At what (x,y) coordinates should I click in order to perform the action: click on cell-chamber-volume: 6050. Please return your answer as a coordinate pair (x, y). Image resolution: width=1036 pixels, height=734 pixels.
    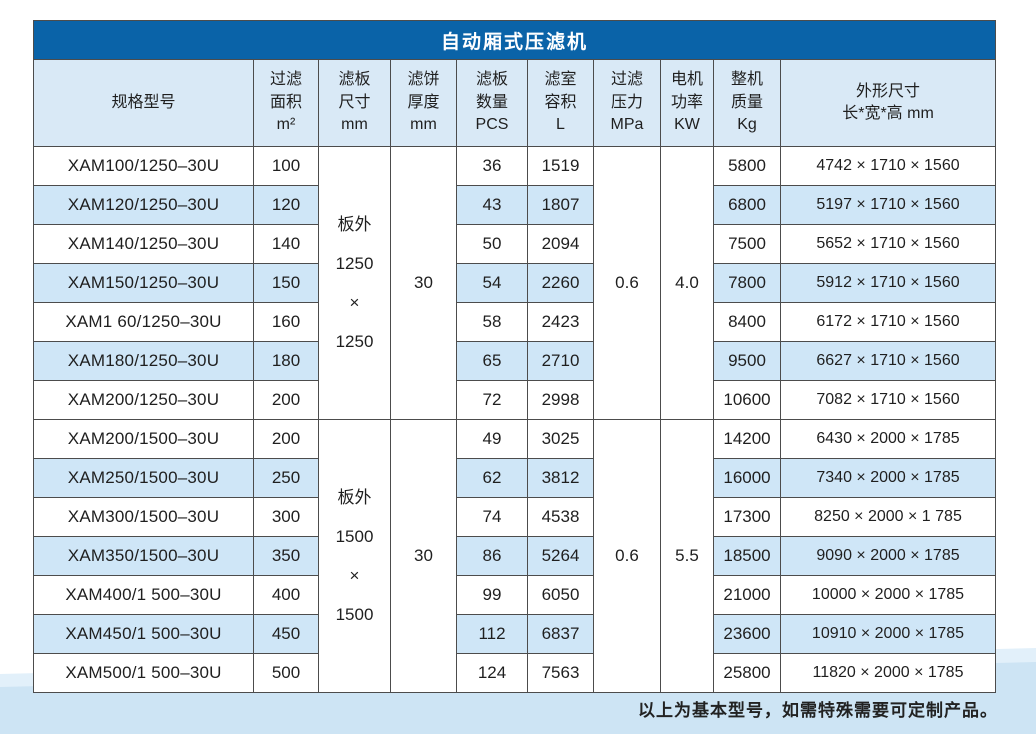
    Looking at the image, I should click on (560, 595).